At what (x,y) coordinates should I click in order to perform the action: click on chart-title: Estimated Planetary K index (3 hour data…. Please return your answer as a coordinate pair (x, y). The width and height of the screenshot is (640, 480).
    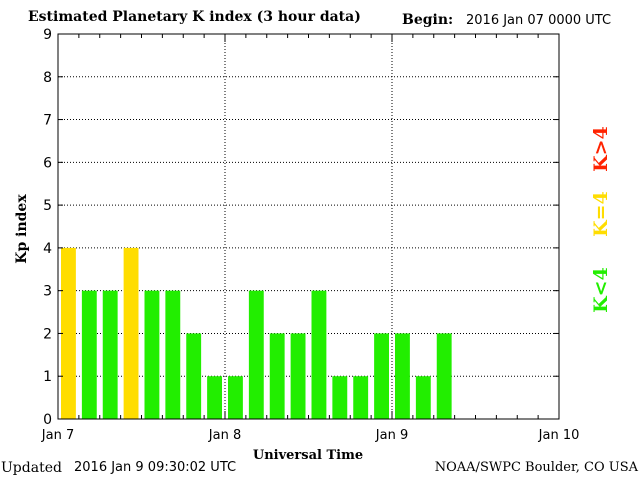
    Looking at the image, I should click on (194, 17).